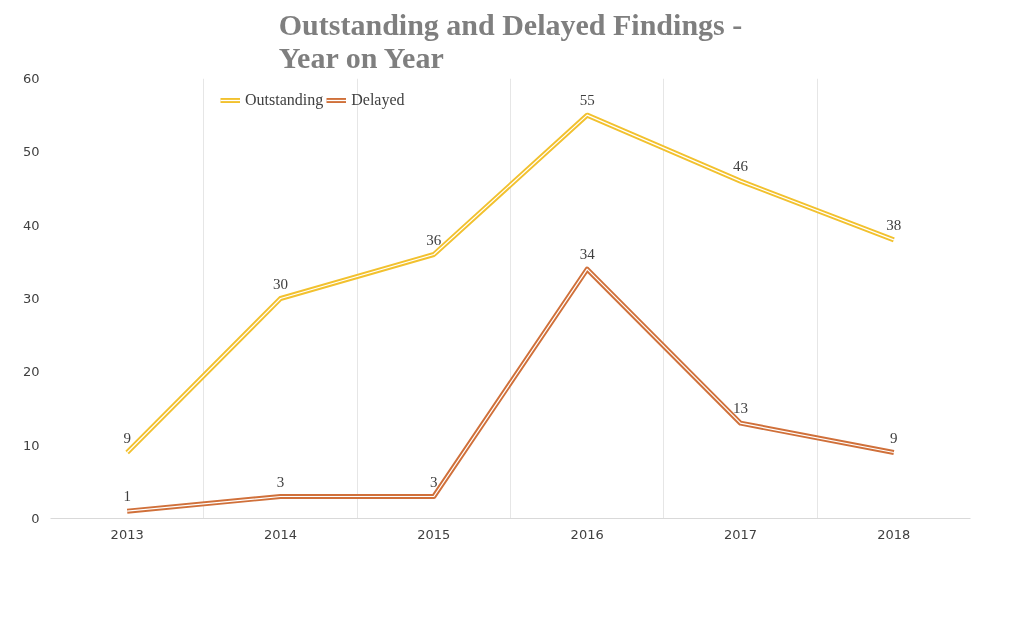 The height and width of the screenshot is (643, 1026). I want to click on data-label: 30, so click(280, 283).